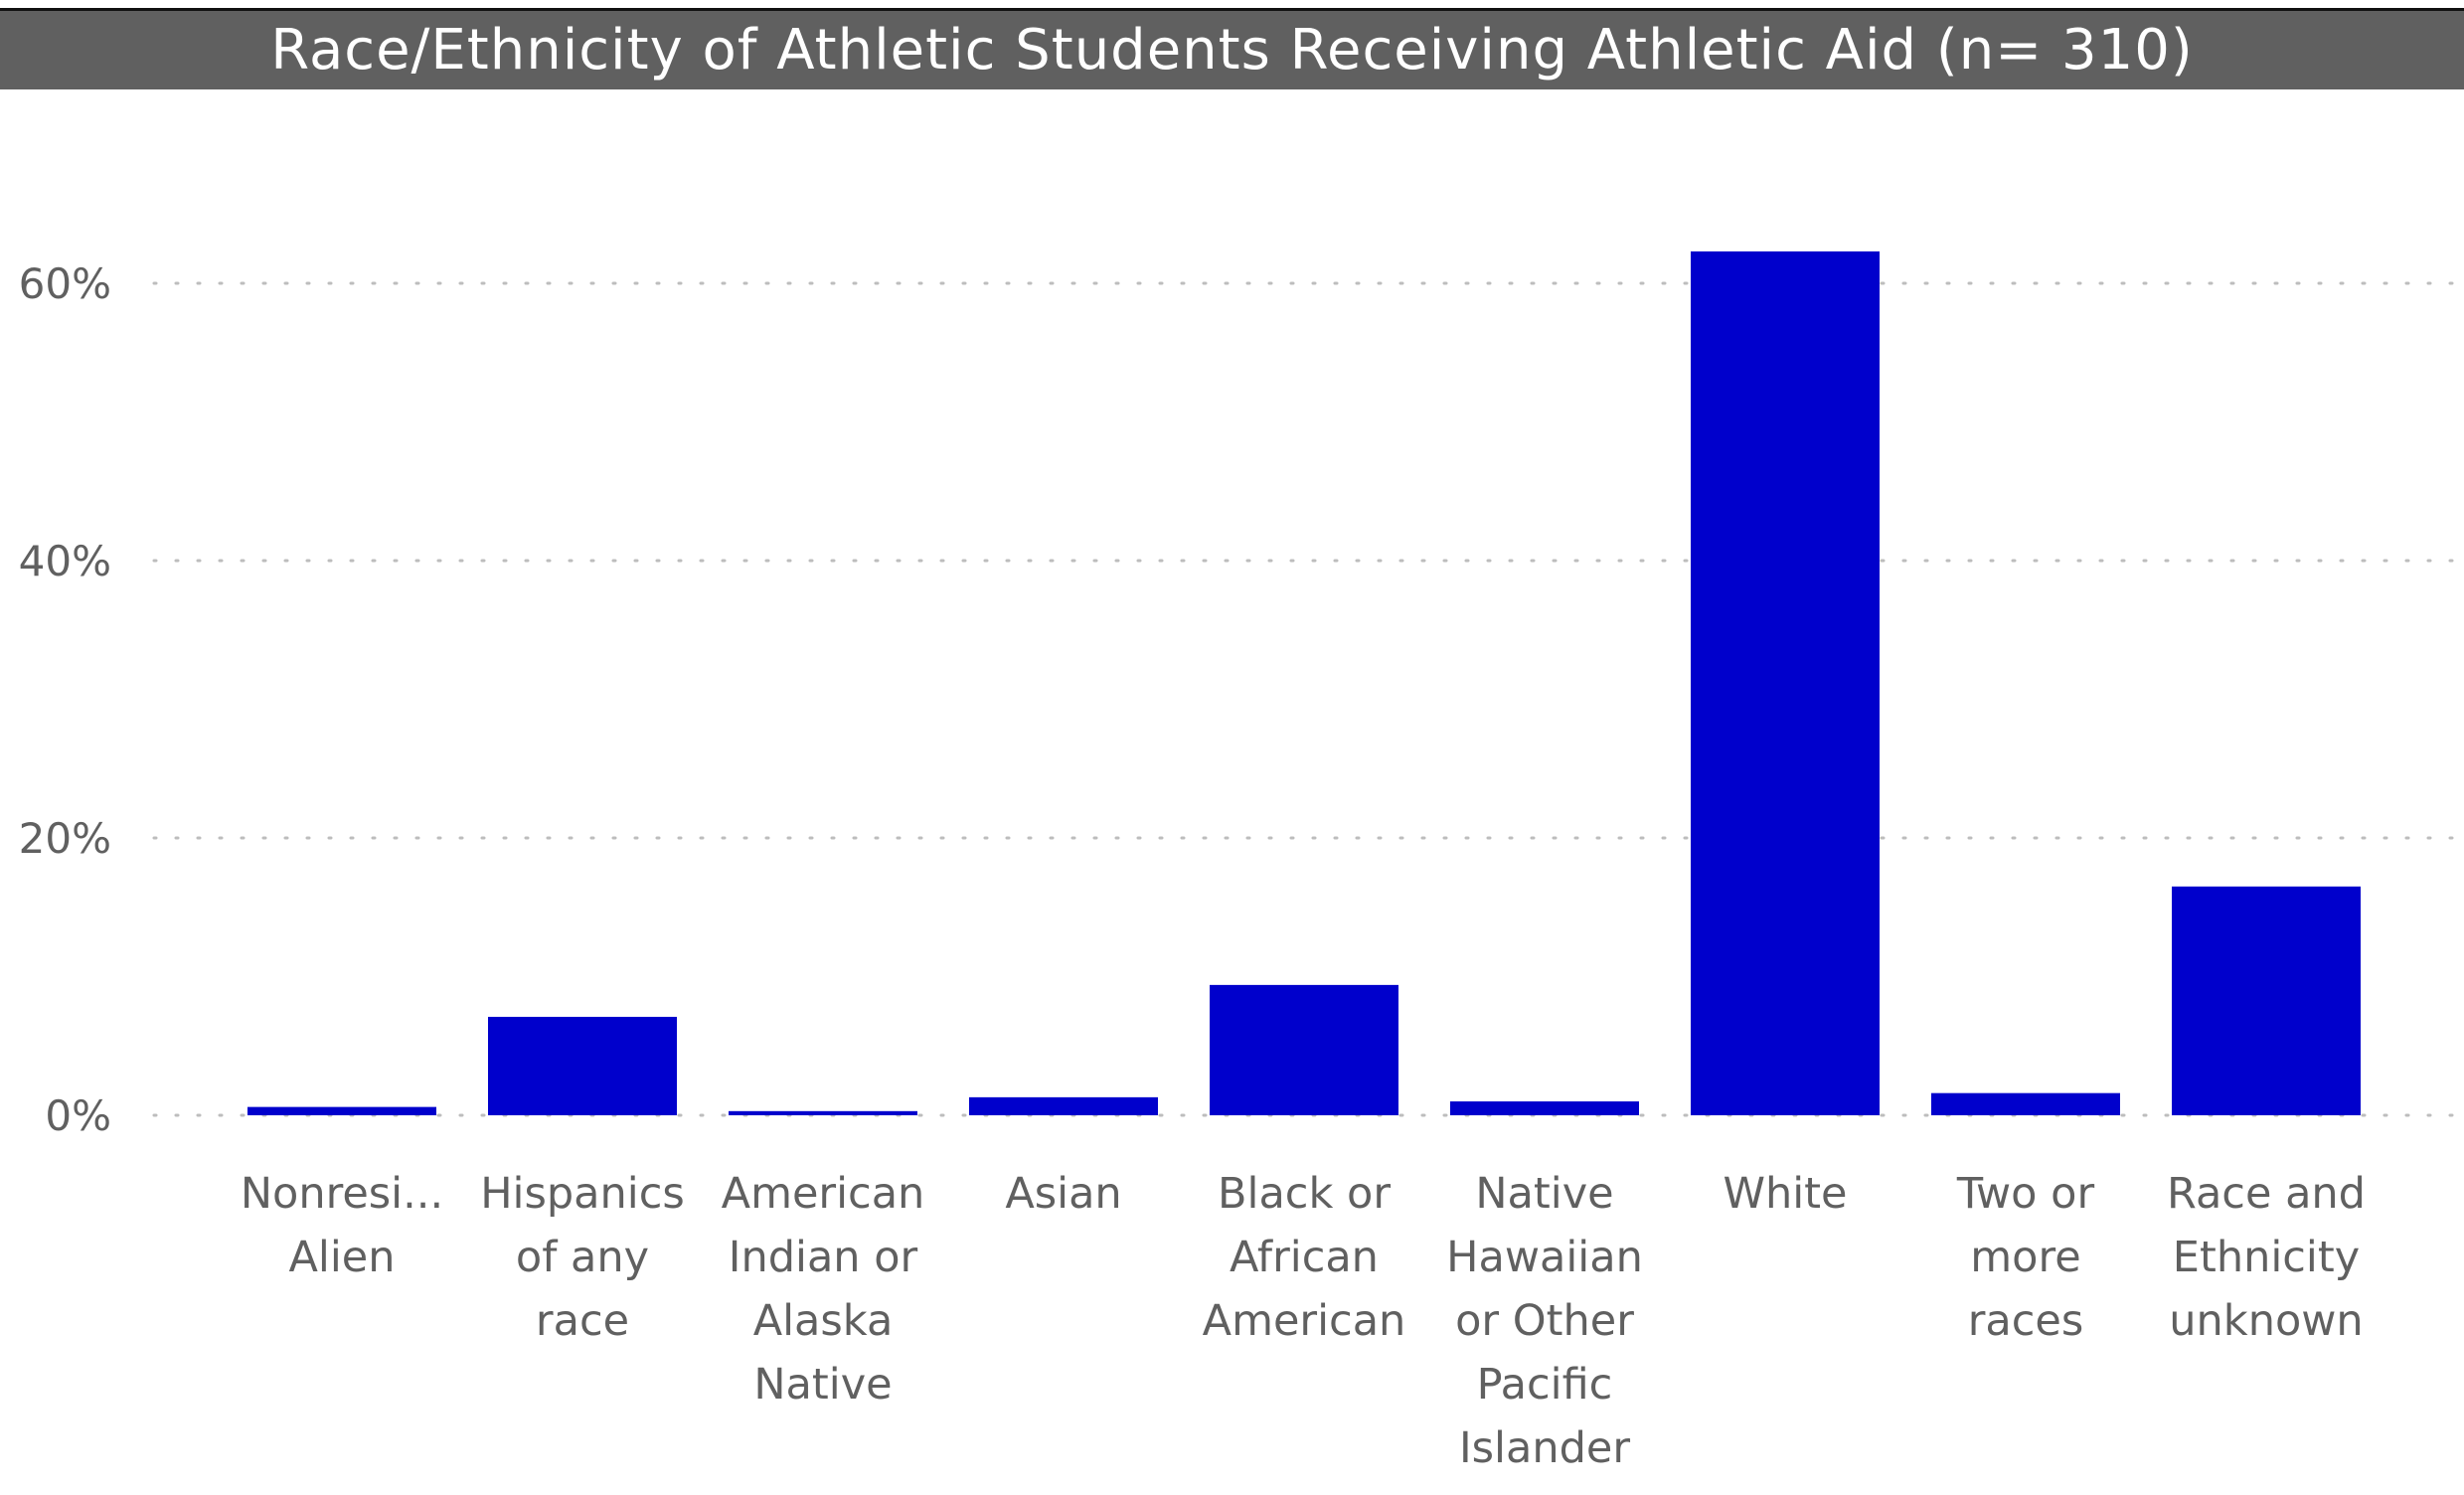 The image size is (2464, 1495). I want to click on x-category-label: Hispanics of any race, so click(583, 1258).